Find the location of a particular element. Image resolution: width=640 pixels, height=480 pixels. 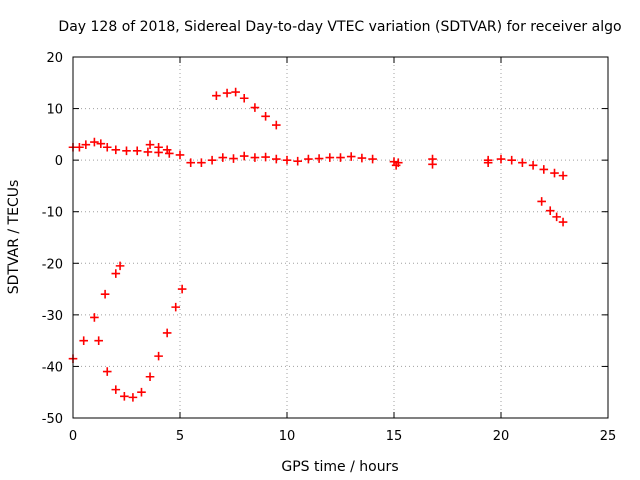

y-tick-label: -30 is located at coordinates (52, 316).